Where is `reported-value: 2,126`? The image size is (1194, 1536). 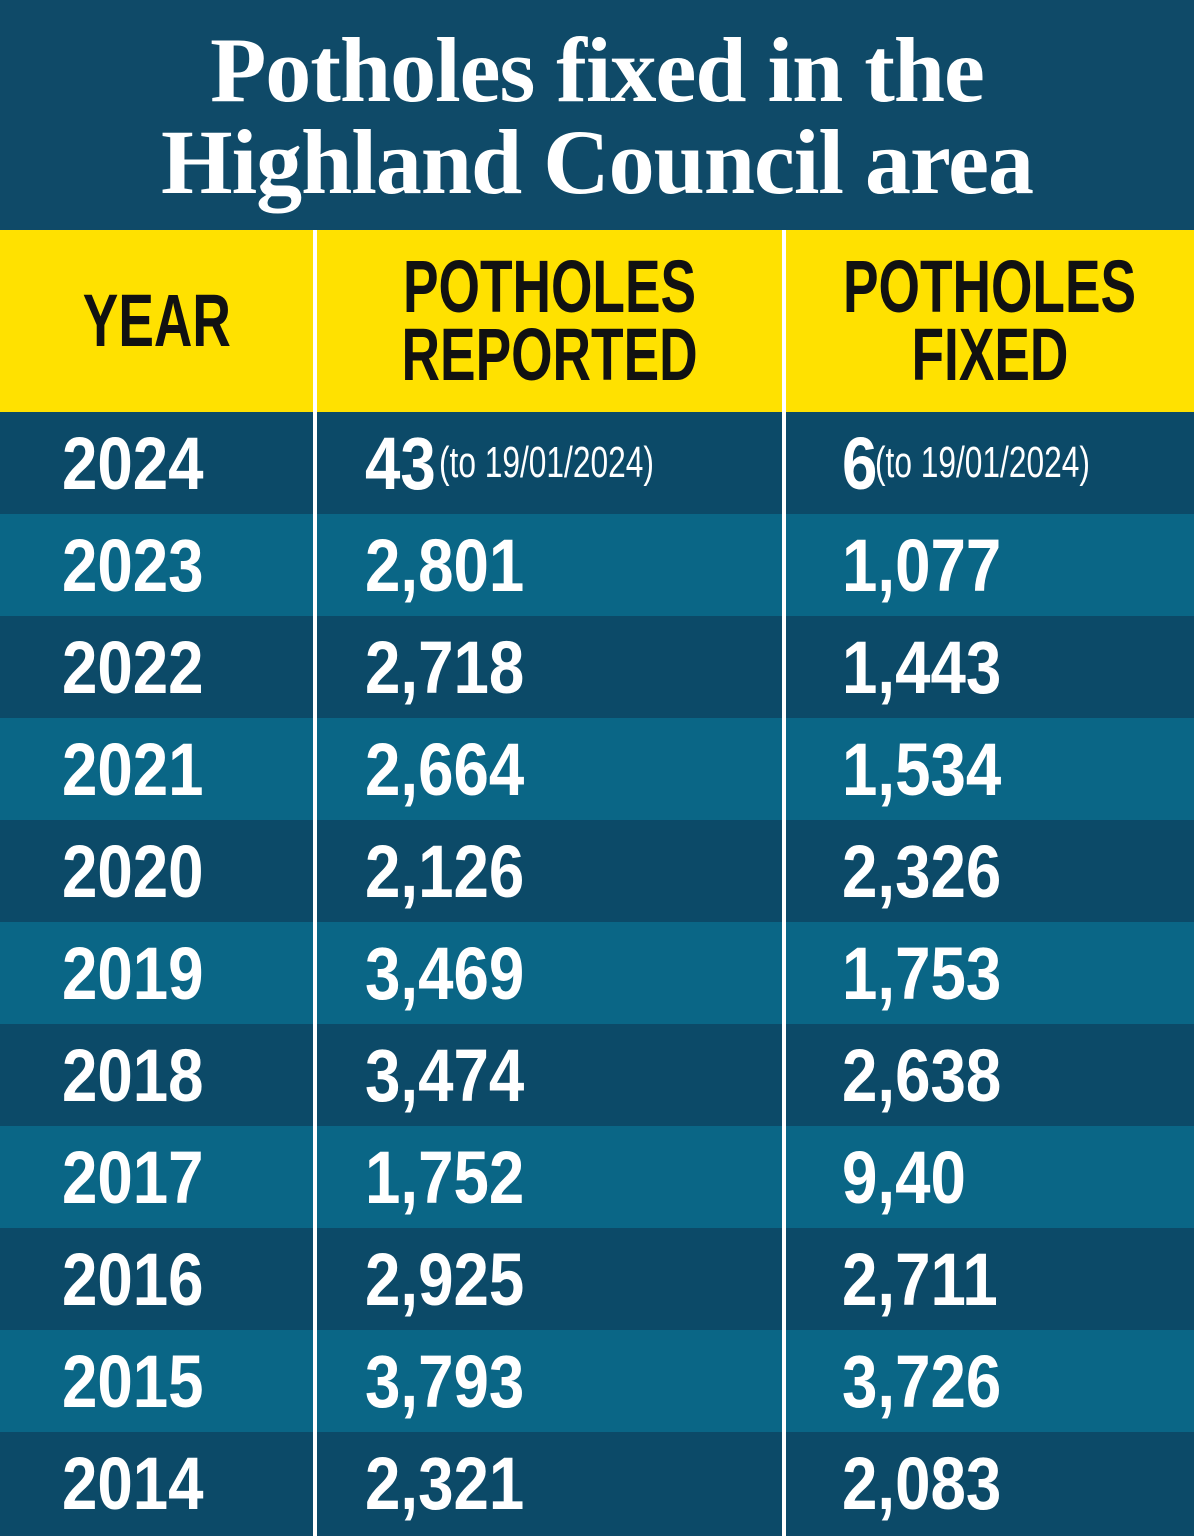 reported-value: 2,126 is located at coordinates (445, 871).